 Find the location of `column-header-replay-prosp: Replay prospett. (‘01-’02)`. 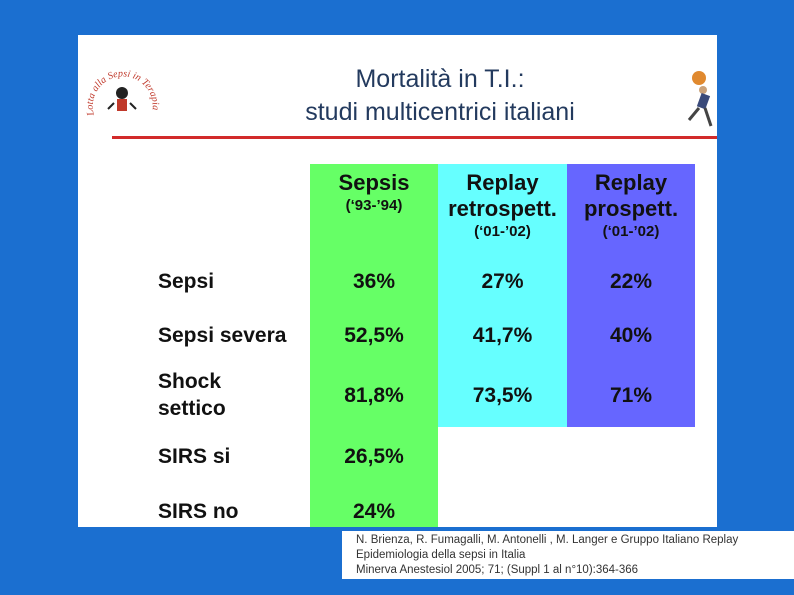

column-header-replay-prosp: Replay prospett. (‘01-’02) is located at coordinates (631, 206).